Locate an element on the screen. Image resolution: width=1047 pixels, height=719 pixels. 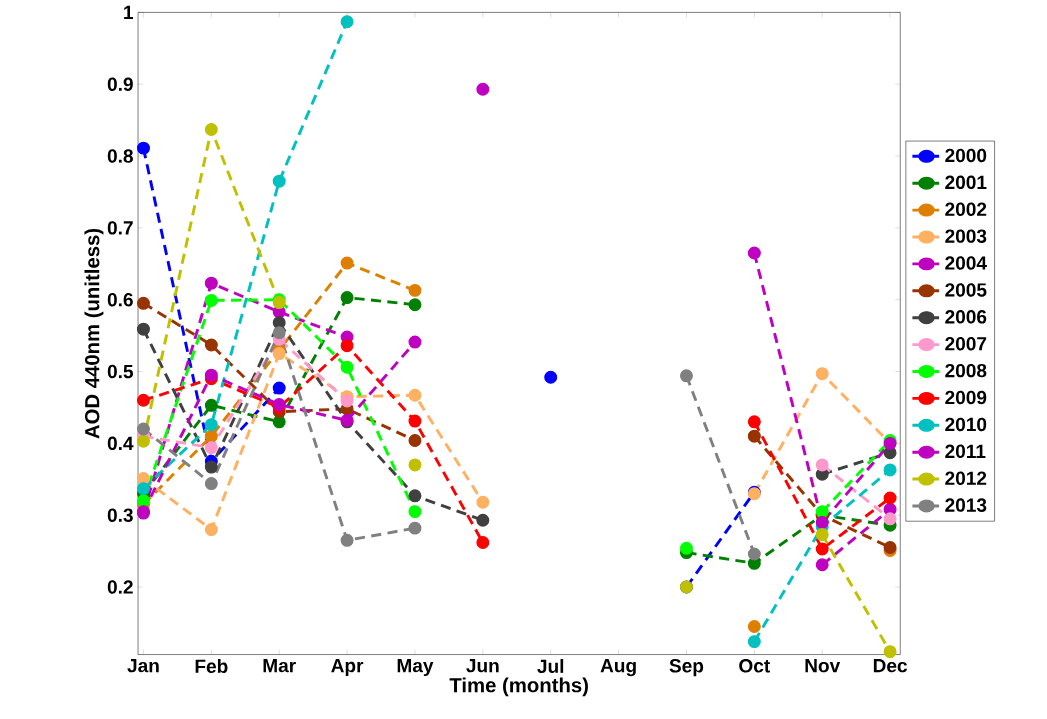
x-tick-label: Nov is located at coordinates (823, 665).